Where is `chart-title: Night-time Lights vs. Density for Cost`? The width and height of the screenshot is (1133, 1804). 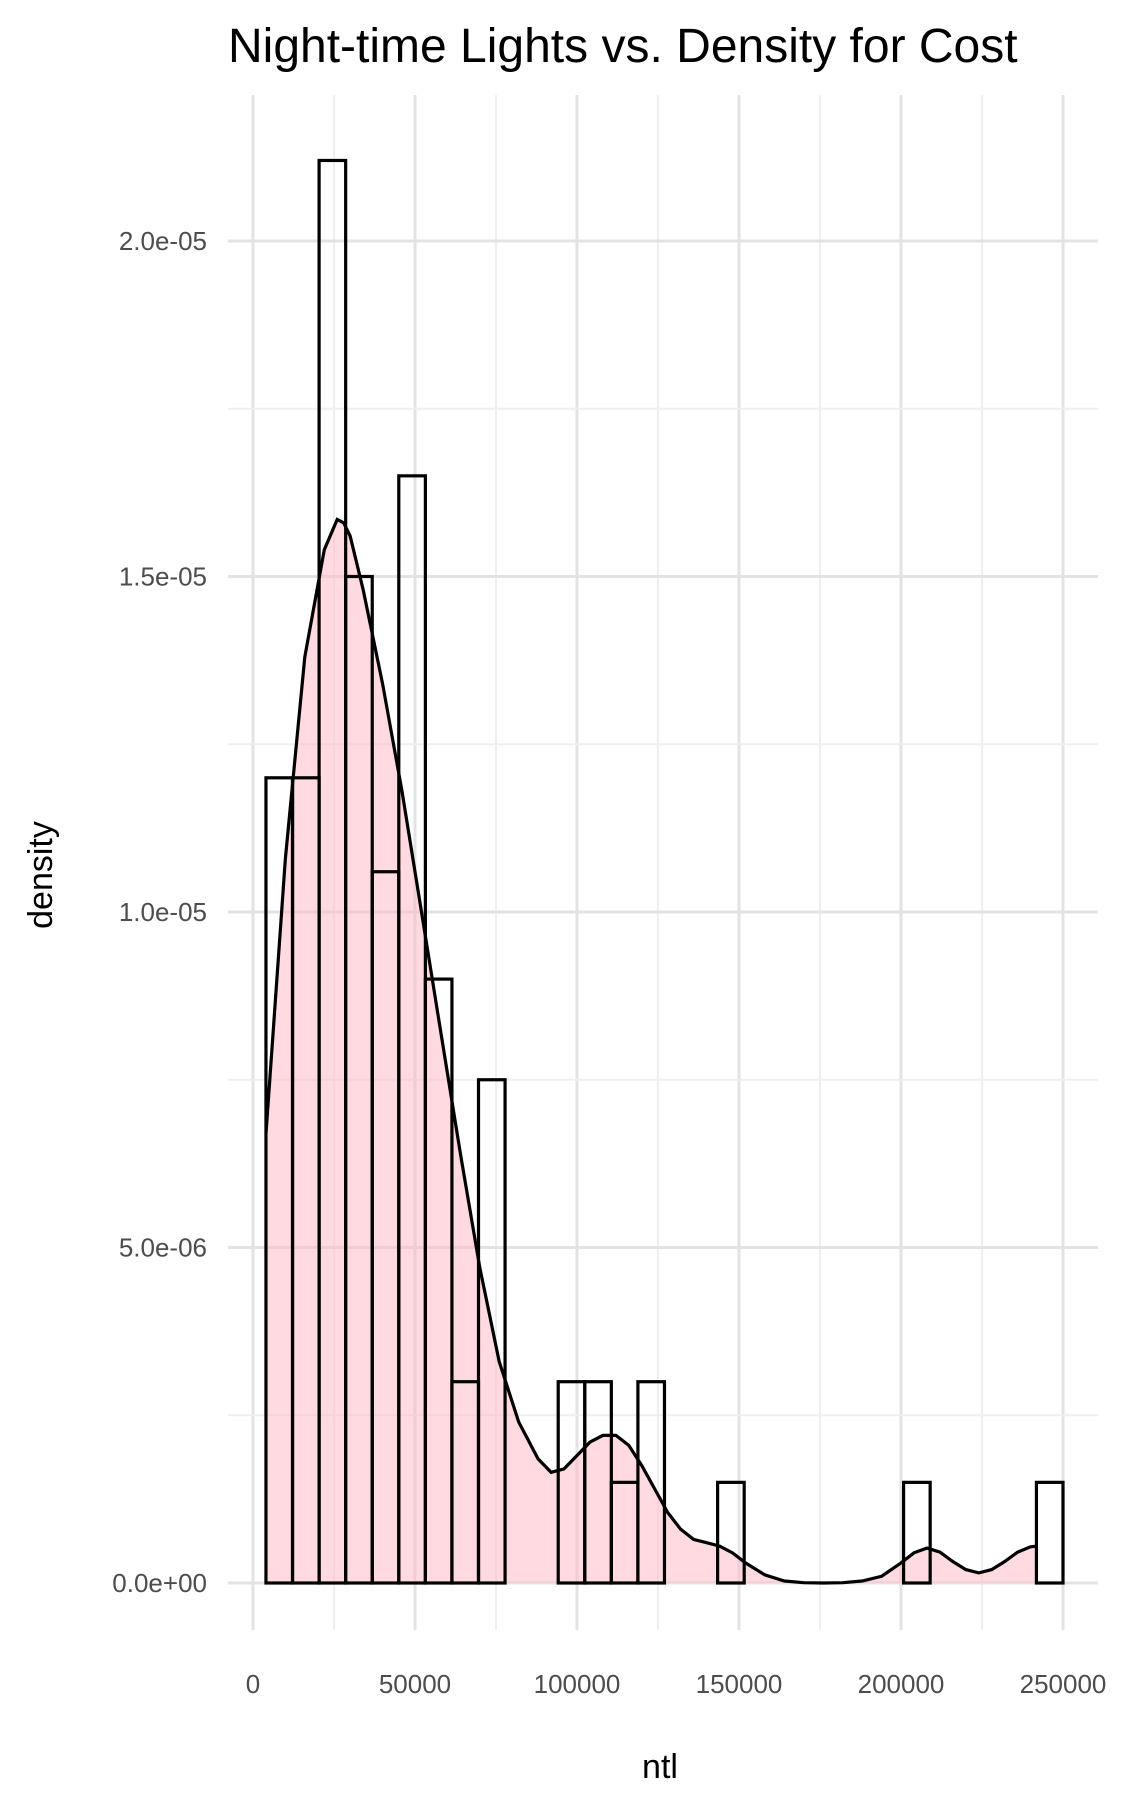
chart-title: Night-time Lights vs. Density for Cost is located at coordinates (623, 46).